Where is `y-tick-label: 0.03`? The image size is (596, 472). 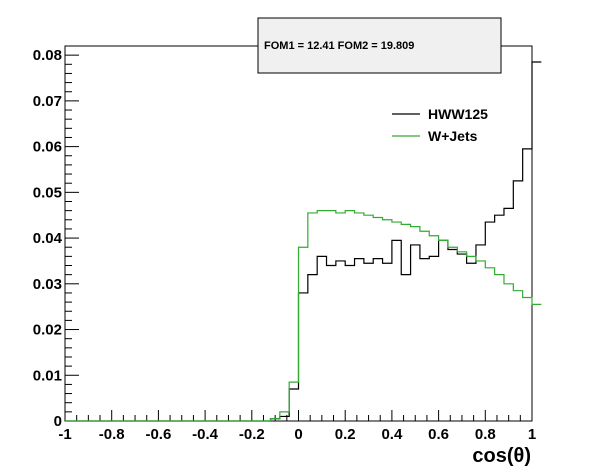 y-tick-label: 0.03 is located at coordinates (47, 284).